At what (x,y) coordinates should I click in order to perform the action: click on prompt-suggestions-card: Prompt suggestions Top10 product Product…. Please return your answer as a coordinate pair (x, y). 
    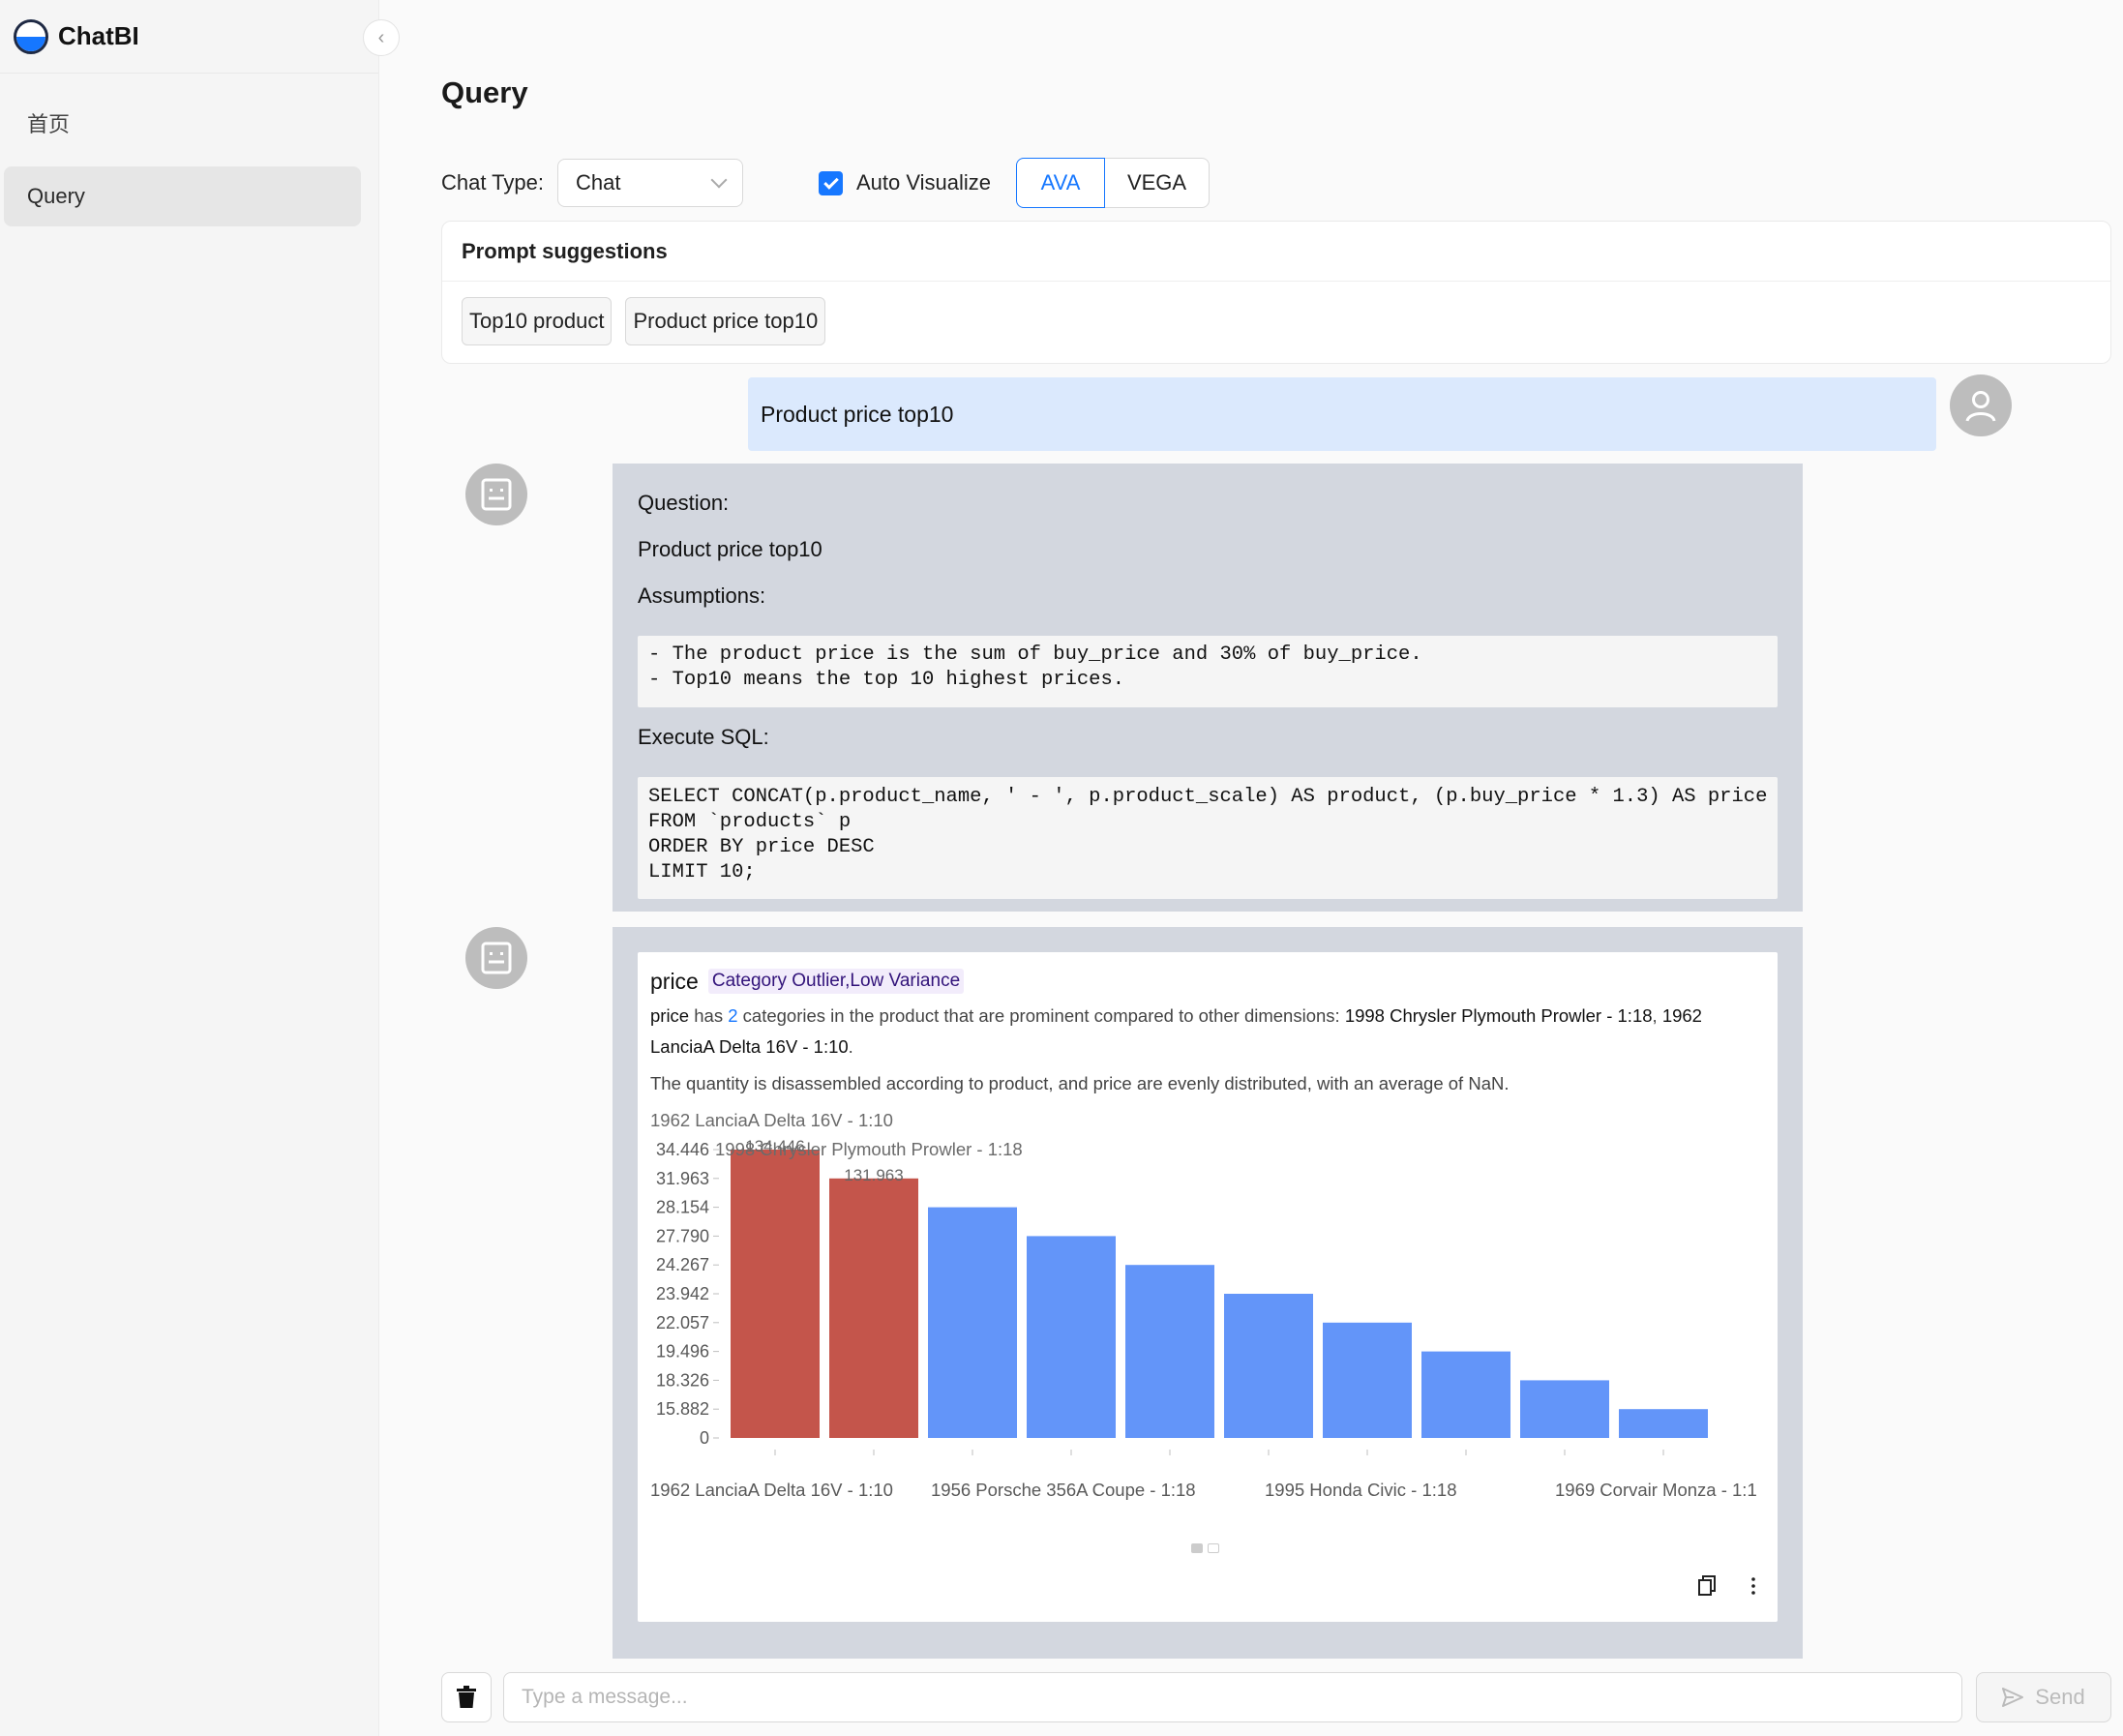
    Looking at the image, I should click on (1276, 292).